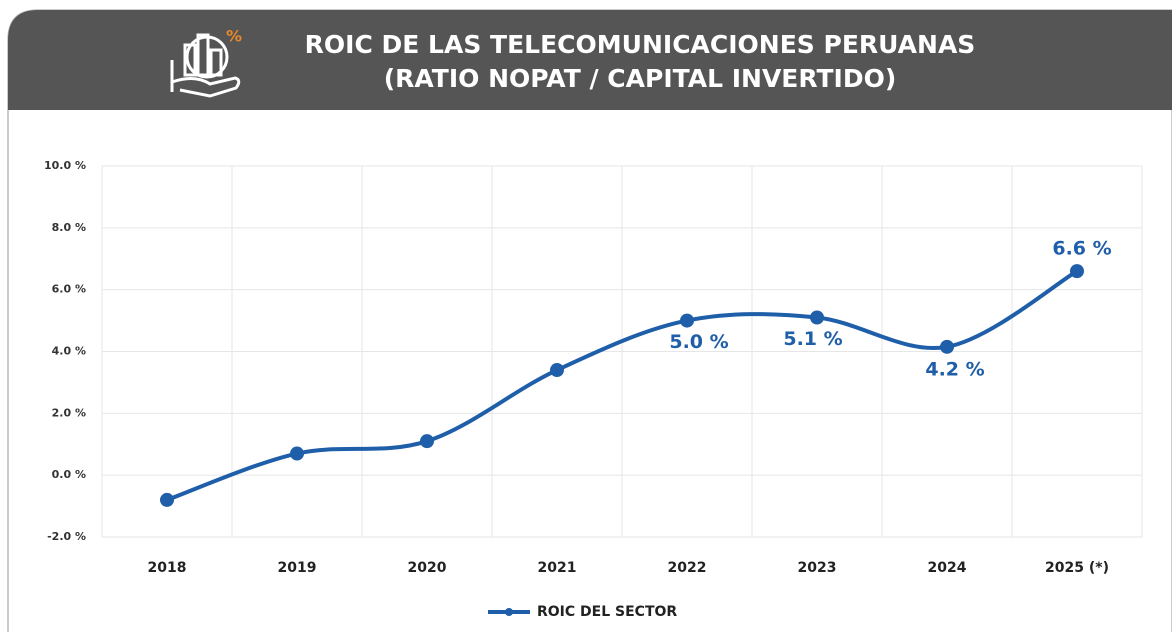 This screenshot has width=1172, height=636. What do you see at coordinates (557, 568) in the screenshot?
I see `x-tick-label: 2021` at bounding box center [557, 568].